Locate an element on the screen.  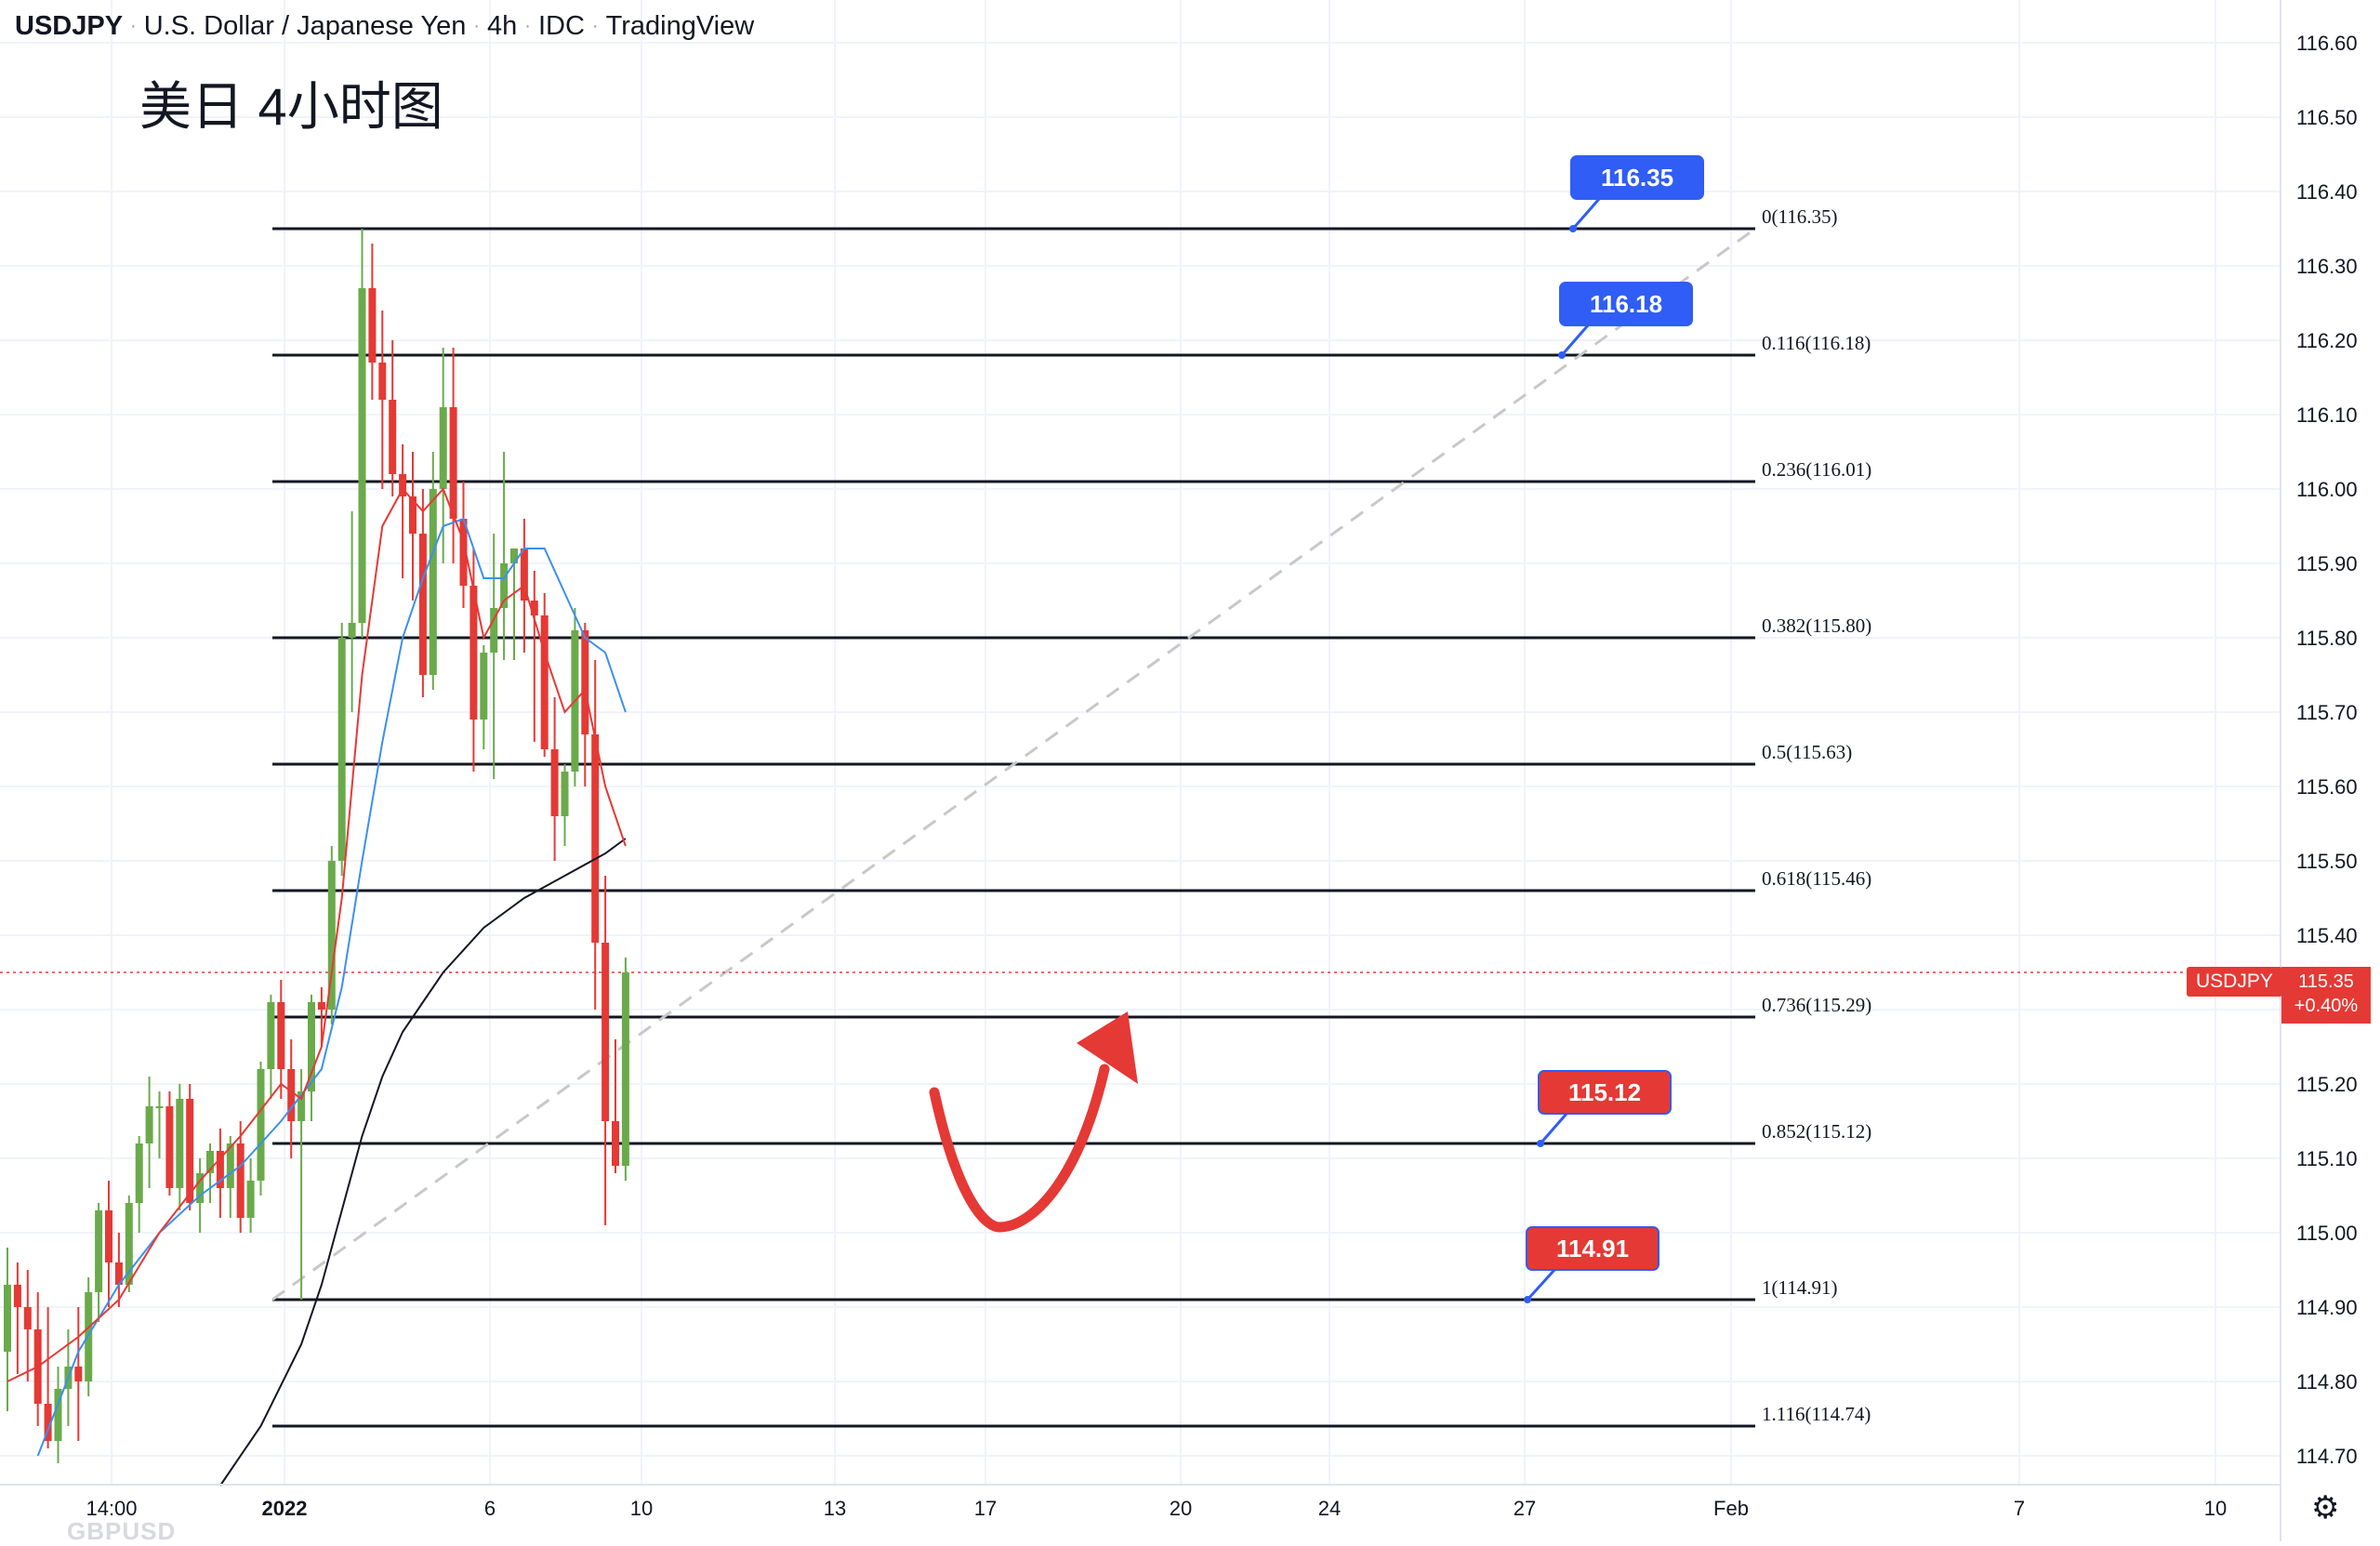
price-tick-label: 116.00 is located at coordinates (2327, 489).